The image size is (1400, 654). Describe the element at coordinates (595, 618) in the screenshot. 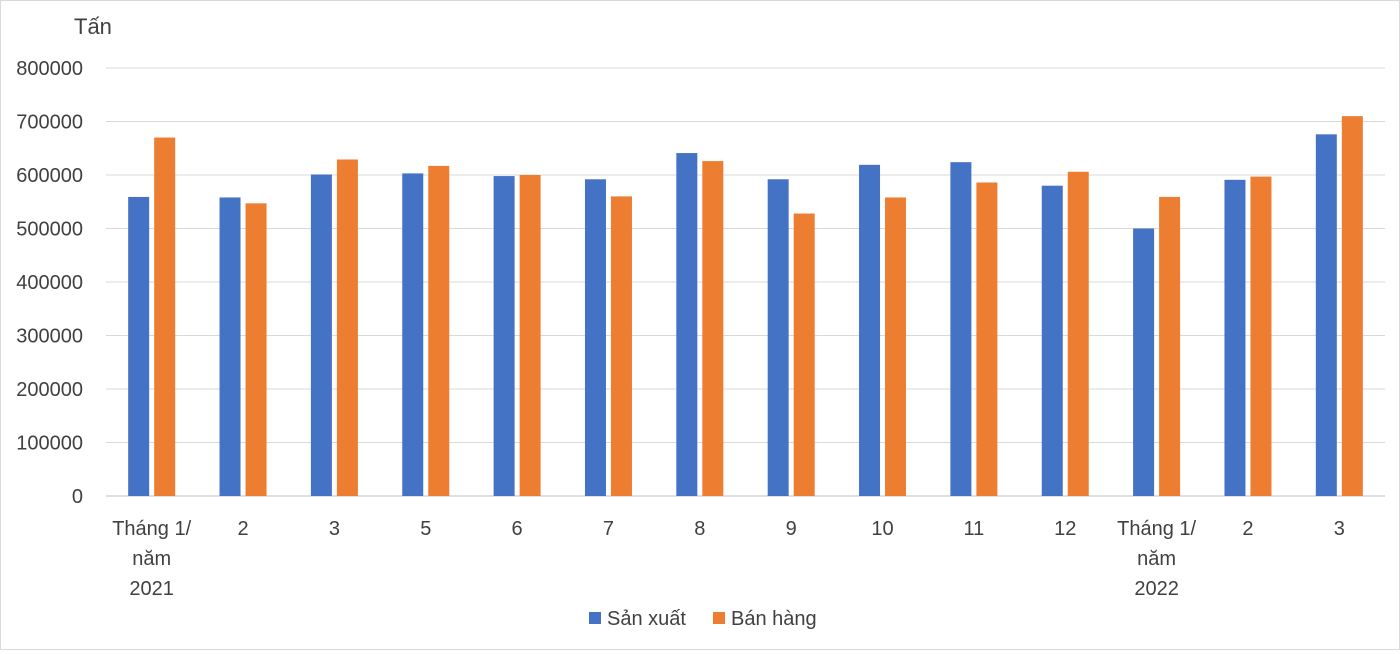

I see `legend-swatch-san-xuat` at that location.